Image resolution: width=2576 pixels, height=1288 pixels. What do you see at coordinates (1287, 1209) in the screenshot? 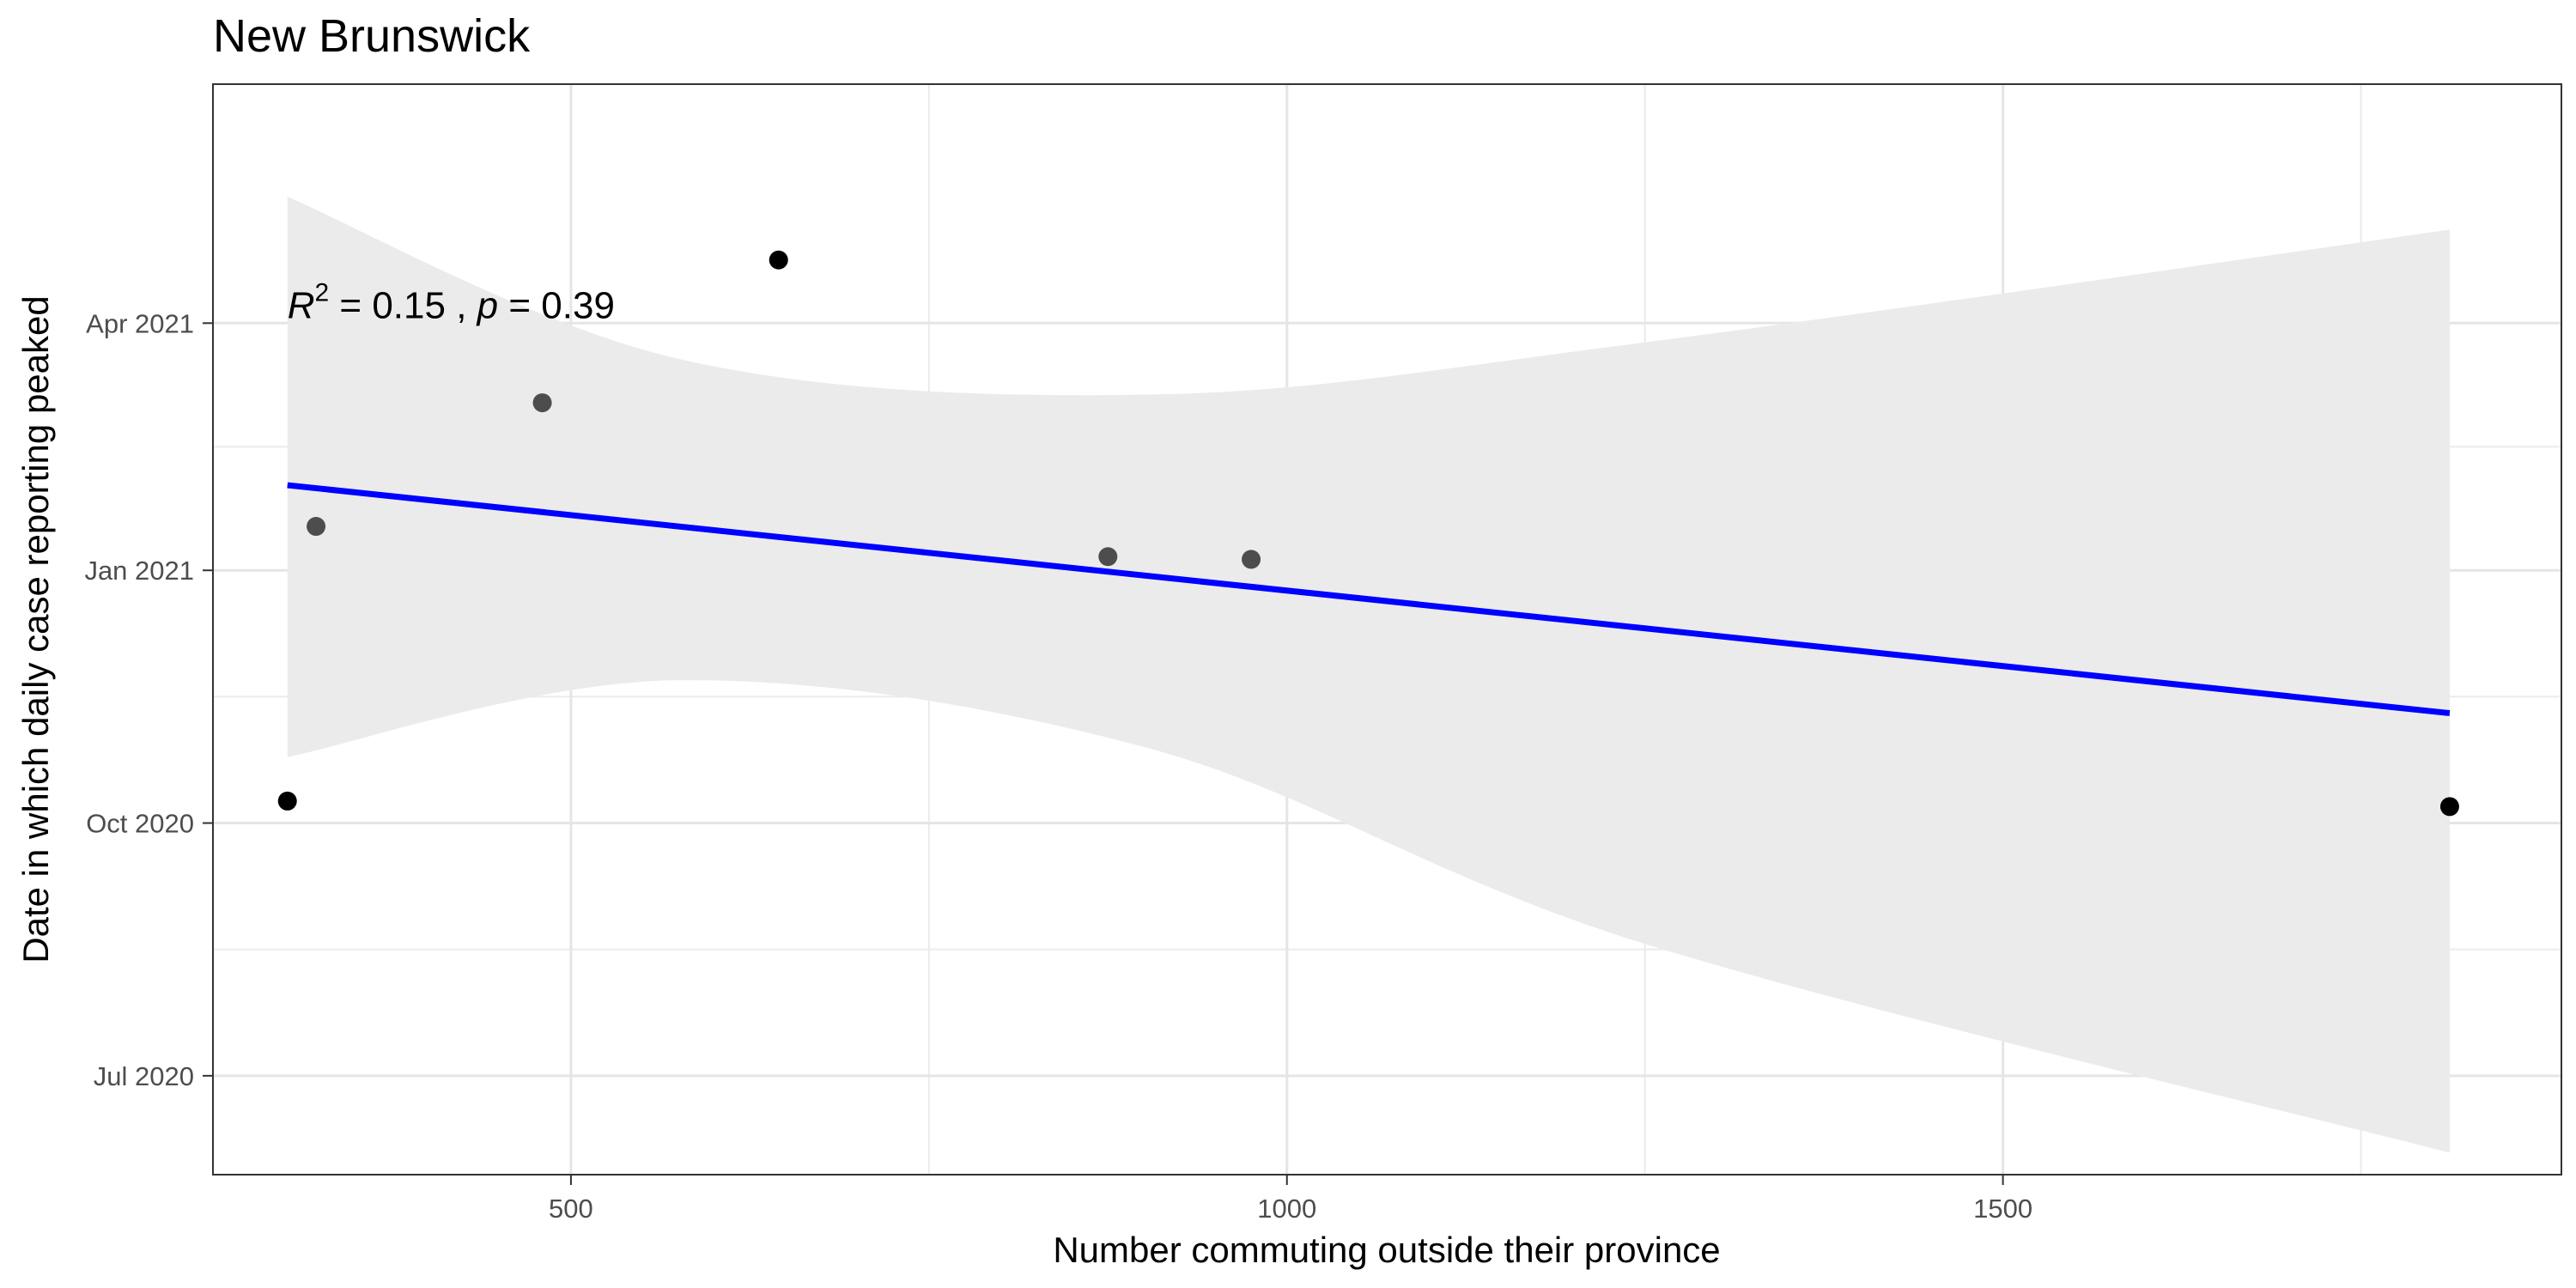
I see `x-tick-label-1: 1000` at bounding box center [1287, 1209].